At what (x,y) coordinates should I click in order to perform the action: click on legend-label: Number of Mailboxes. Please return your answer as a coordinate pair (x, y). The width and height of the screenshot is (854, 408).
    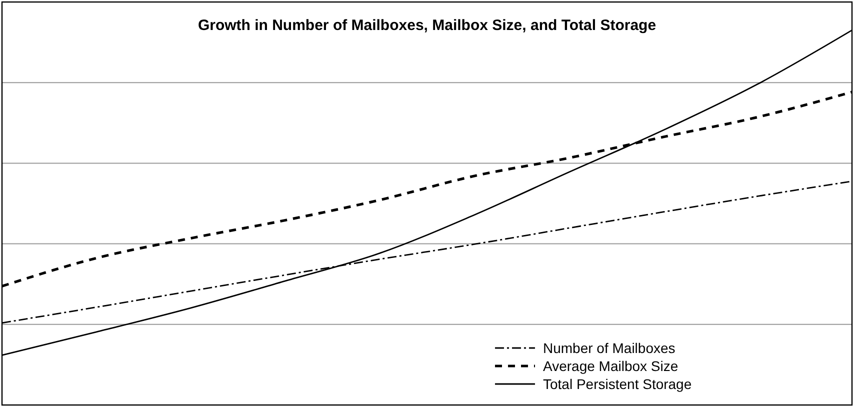
    Looking at the image, I should click on (609, 348).